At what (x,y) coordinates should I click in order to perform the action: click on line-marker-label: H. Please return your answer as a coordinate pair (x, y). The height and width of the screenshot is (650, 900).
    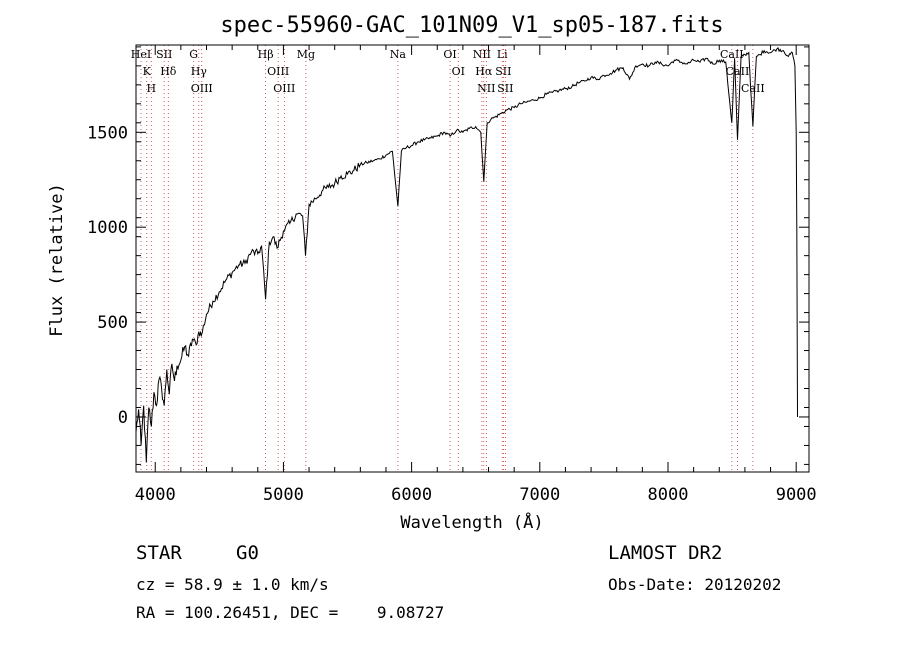
    Looking at the image, I should click on (151, 88).